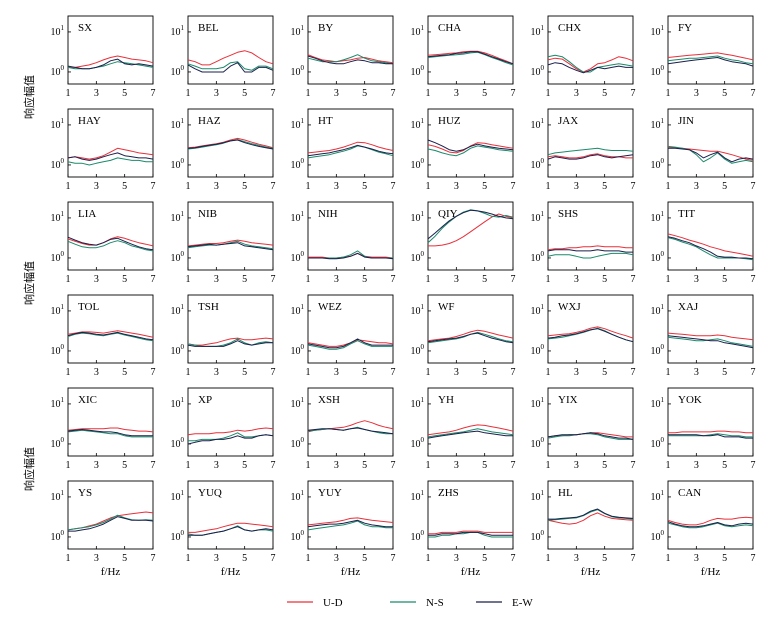 Image resolution: width=781 pixels, height=619 pixels. I want to click on station-label: YIX, so click(568, 400).